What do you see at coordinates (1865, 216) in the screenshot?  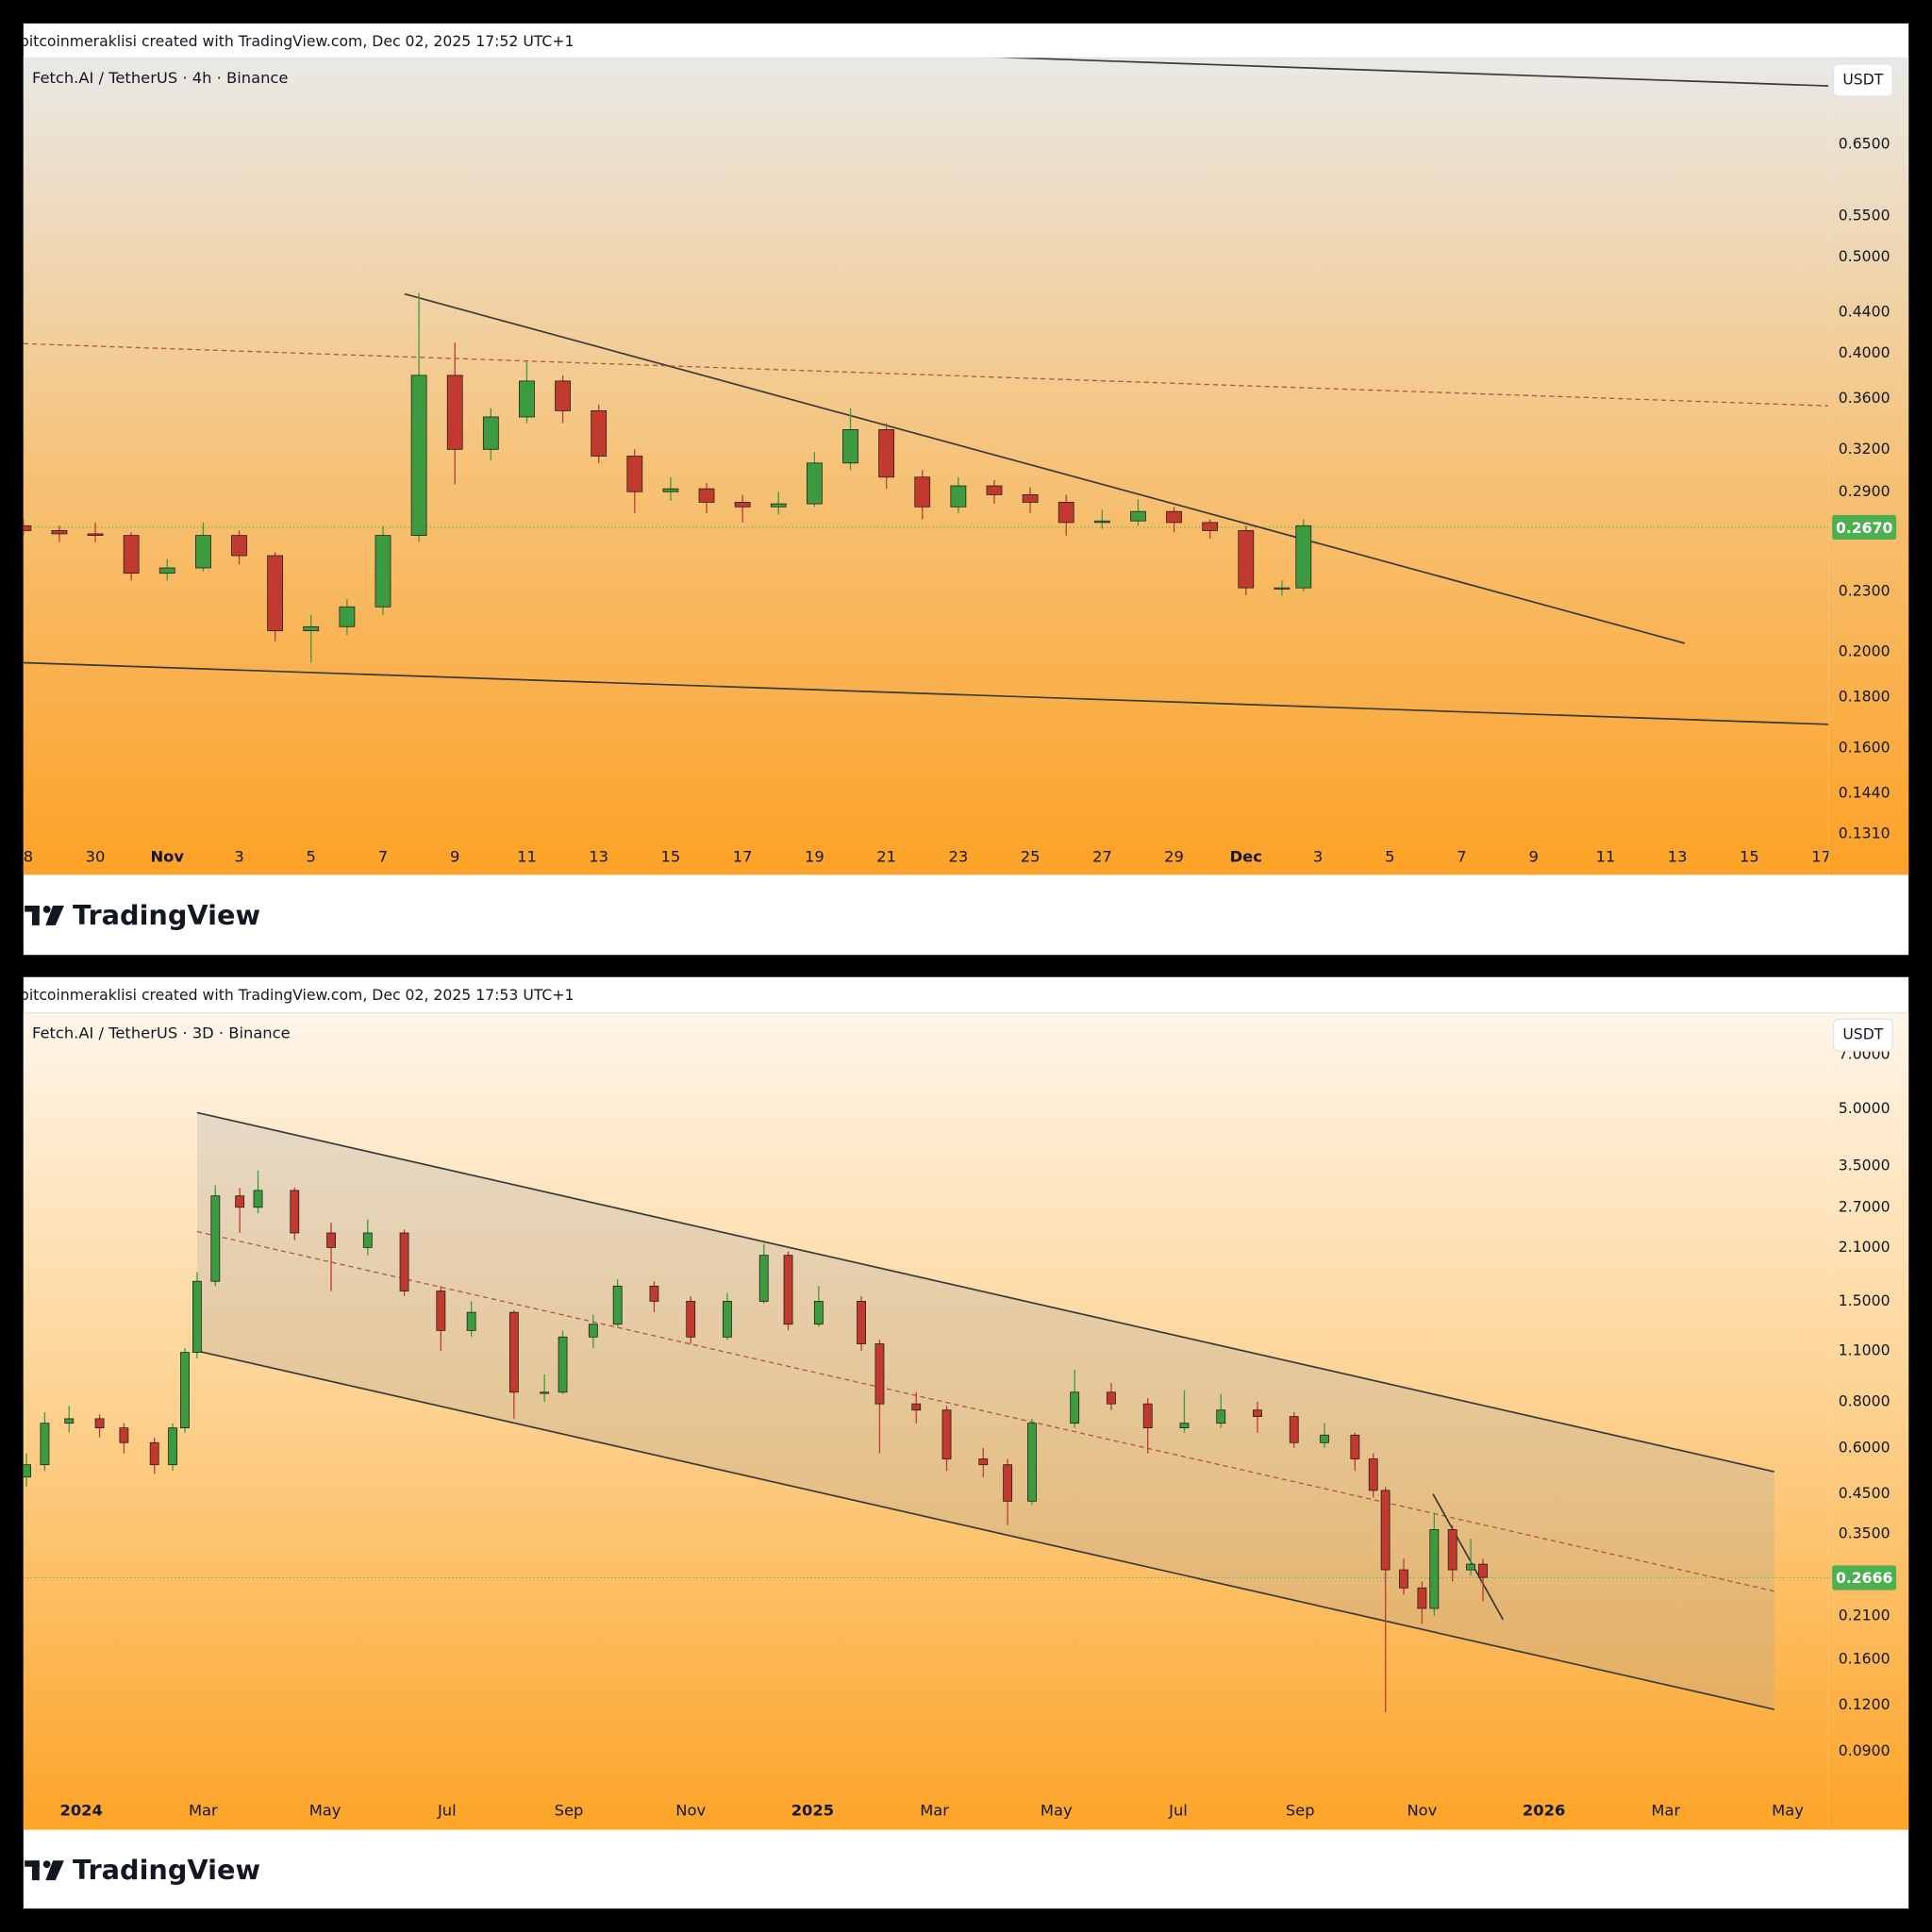 I see `y-tick-label: 0.5500` at bounding box center [1865, 216].